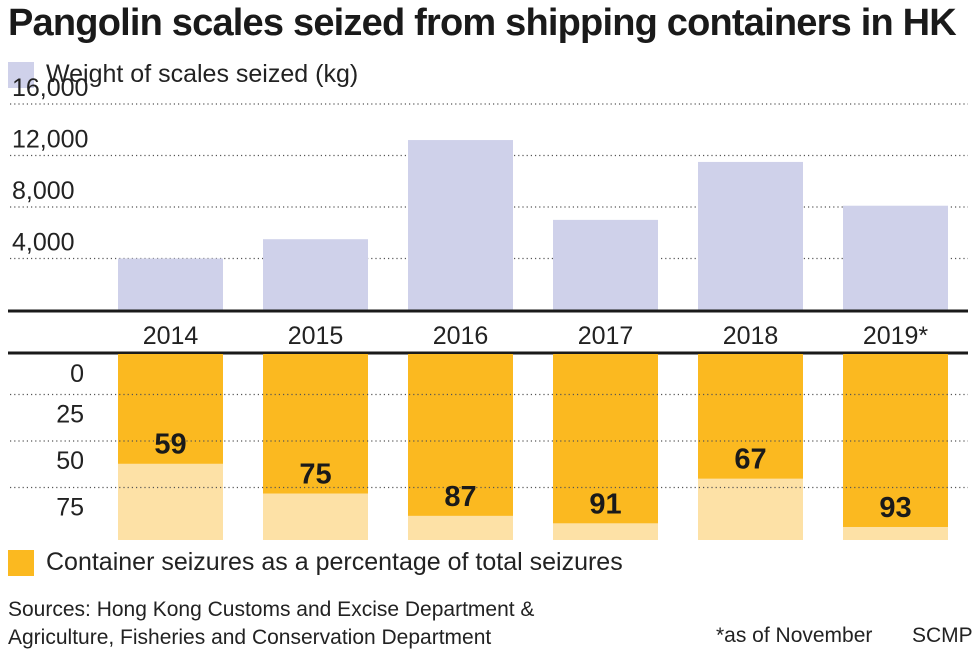  Describe the element at coordinates (202, 74) in the screenshot. I see `legend-weight-label: Weight of scales seized (kg)` at that location.